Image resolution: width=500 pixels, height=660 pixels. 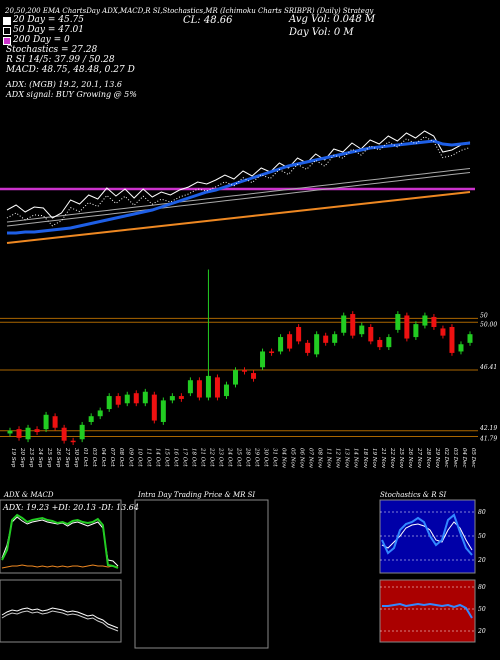 What do you see at coordinates (481, 560) in the screenshot?
I see `stoch-tick-label: 20` at bounding box center [481, 560].